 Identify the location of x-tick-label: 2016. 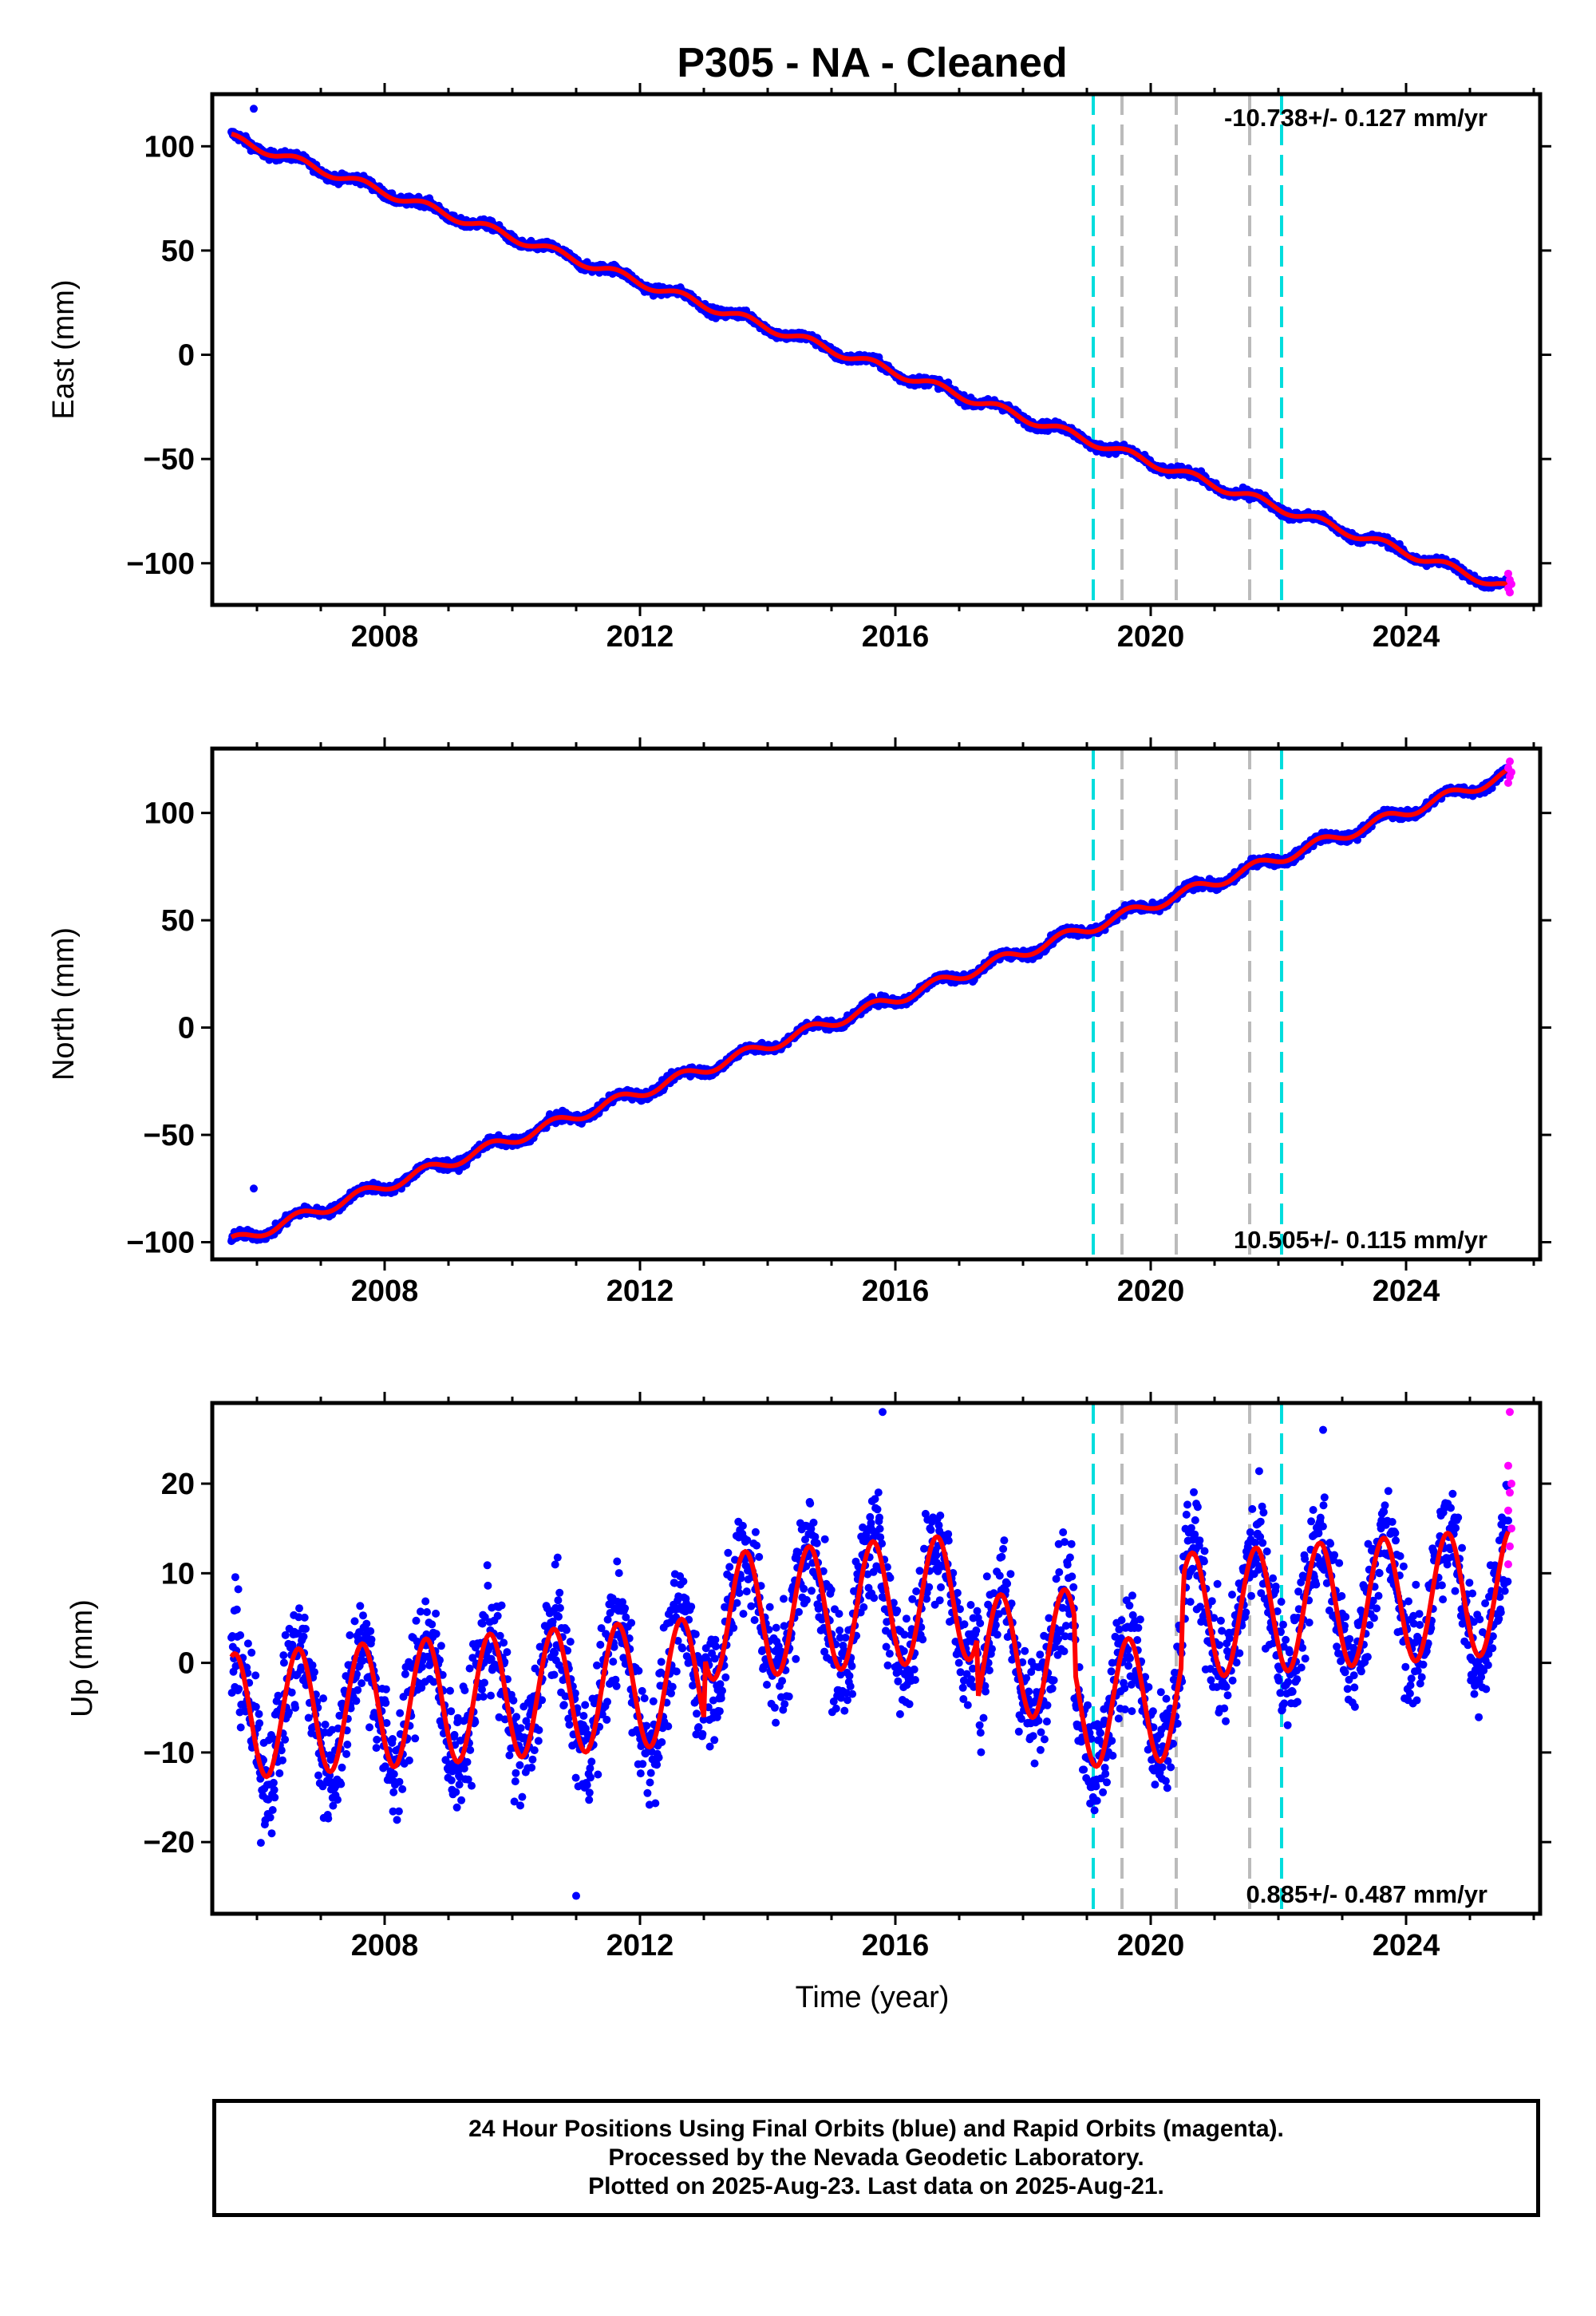
(896, 637).